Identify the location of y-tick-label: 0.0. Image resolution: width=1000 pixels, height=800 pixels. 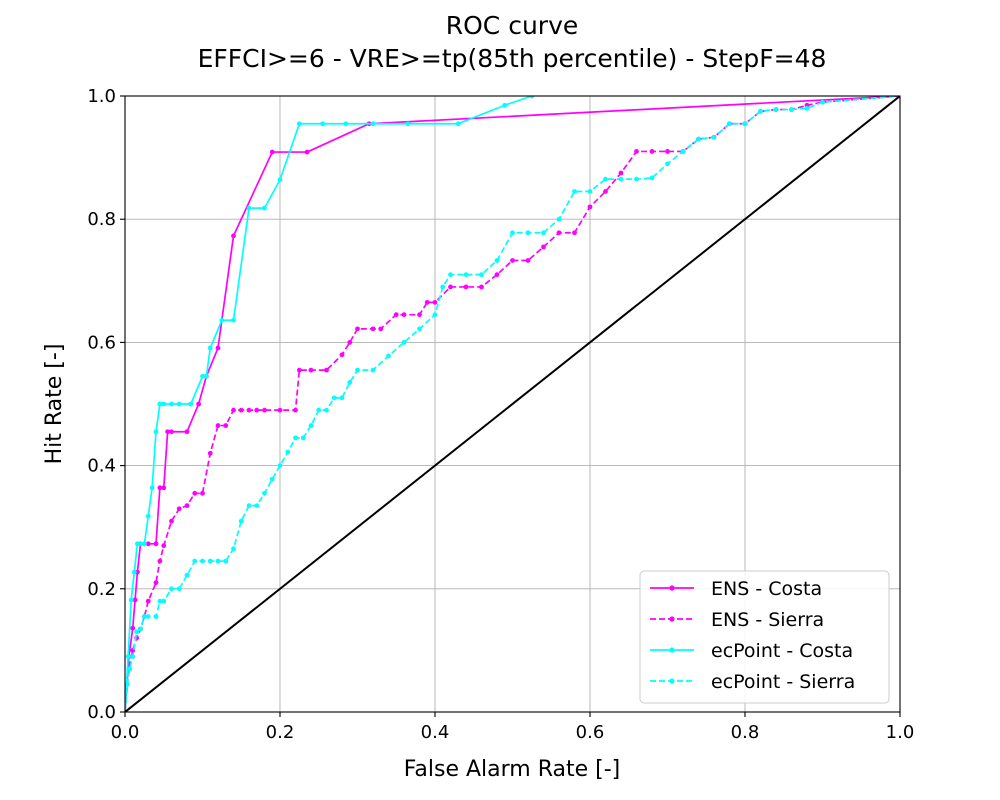
(101, 712).